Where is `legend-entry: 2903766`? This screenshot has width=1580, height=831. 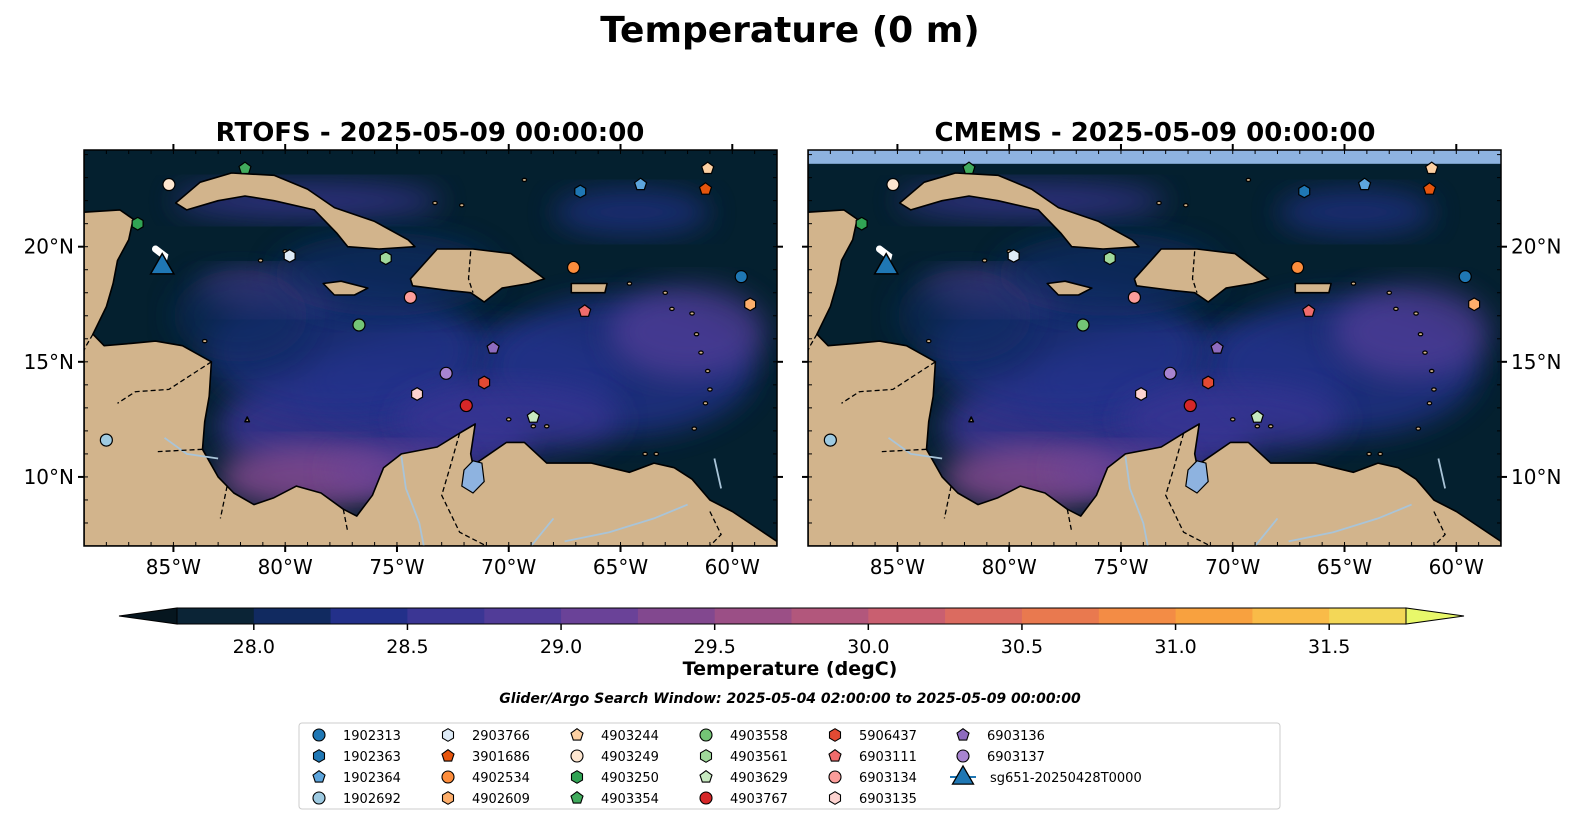
legend-entry: 2903766 is located at coordinates (485, 736).